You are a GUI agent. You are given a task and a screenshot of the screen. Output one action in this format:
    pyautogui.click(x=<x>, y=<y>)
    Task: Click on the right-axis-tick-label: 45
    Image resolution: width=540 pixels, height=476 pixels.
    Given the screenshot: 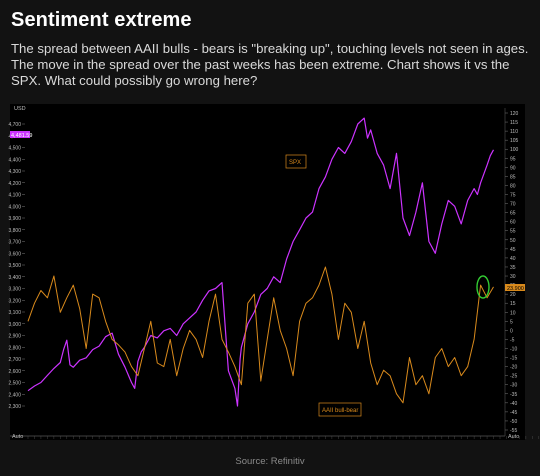 What is the action you would take?
    pyautogui.click(x=513, y=250)
    